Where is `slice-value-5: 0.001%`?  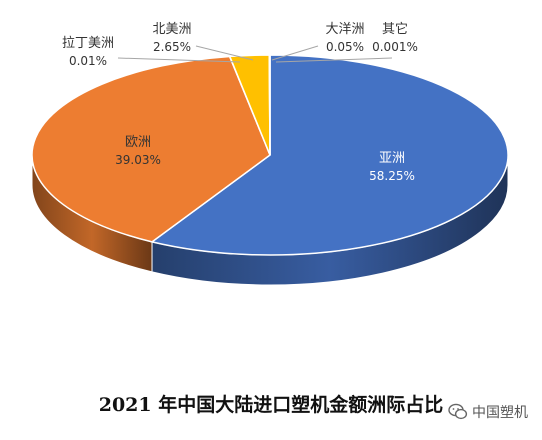 slice-value-5: 0.001% is located at coordinates (395, 47).